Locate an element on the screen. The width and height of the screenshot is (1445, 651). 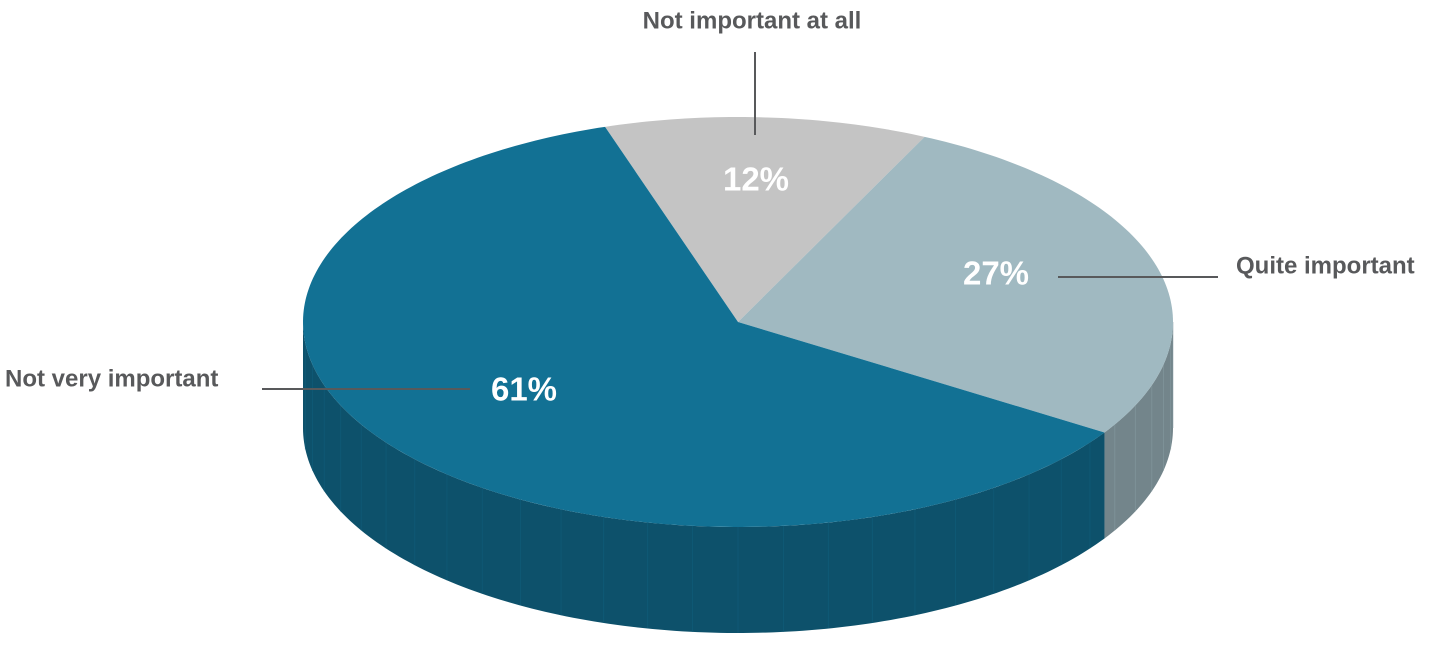
category-label: Quite important is located at coordinates (1325, 265).